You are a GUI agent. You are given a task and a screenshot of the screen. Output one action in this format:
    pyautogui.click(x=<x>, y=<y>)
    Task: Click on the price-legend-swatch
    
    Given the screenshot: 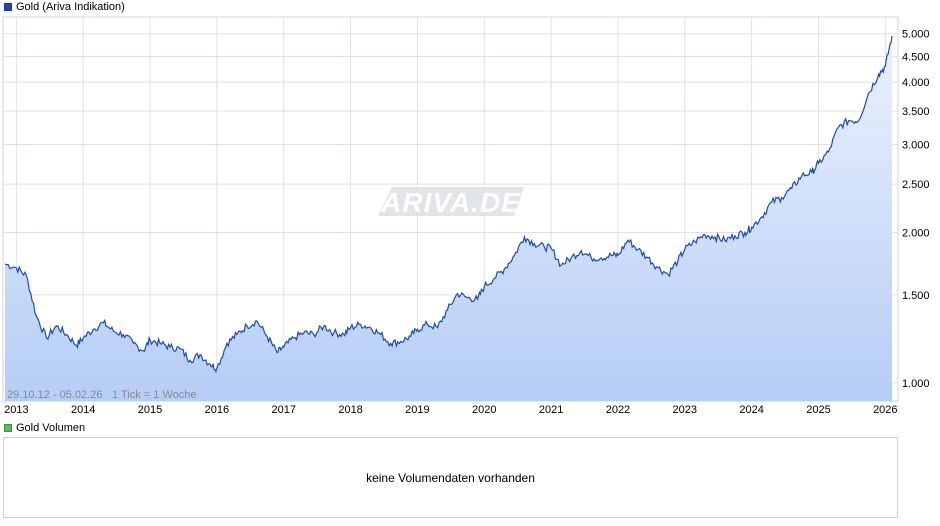 What is the action you would take?
    pyautogui.click(x=8, y=7)
    